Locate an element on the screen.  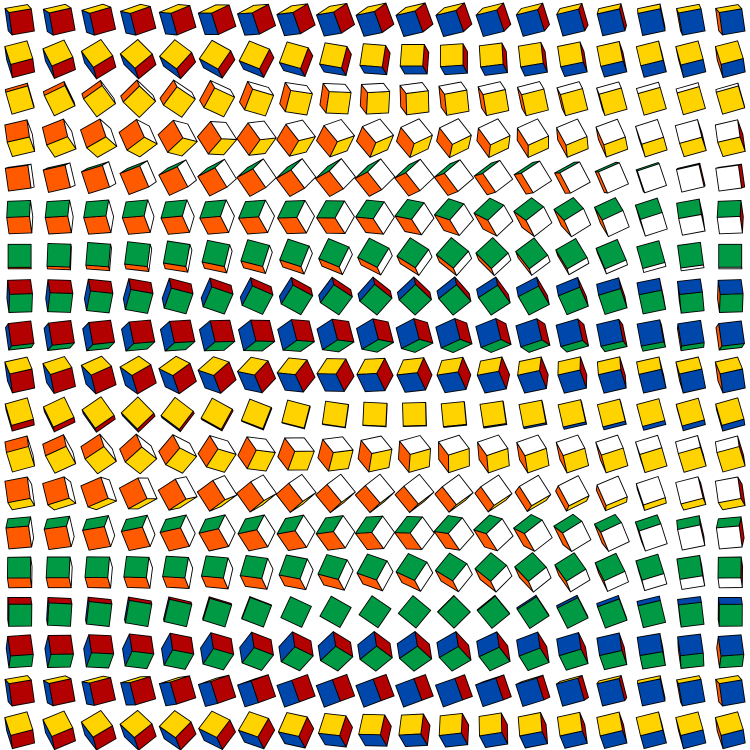
cube-face-front is located at coordinates (21, 22).